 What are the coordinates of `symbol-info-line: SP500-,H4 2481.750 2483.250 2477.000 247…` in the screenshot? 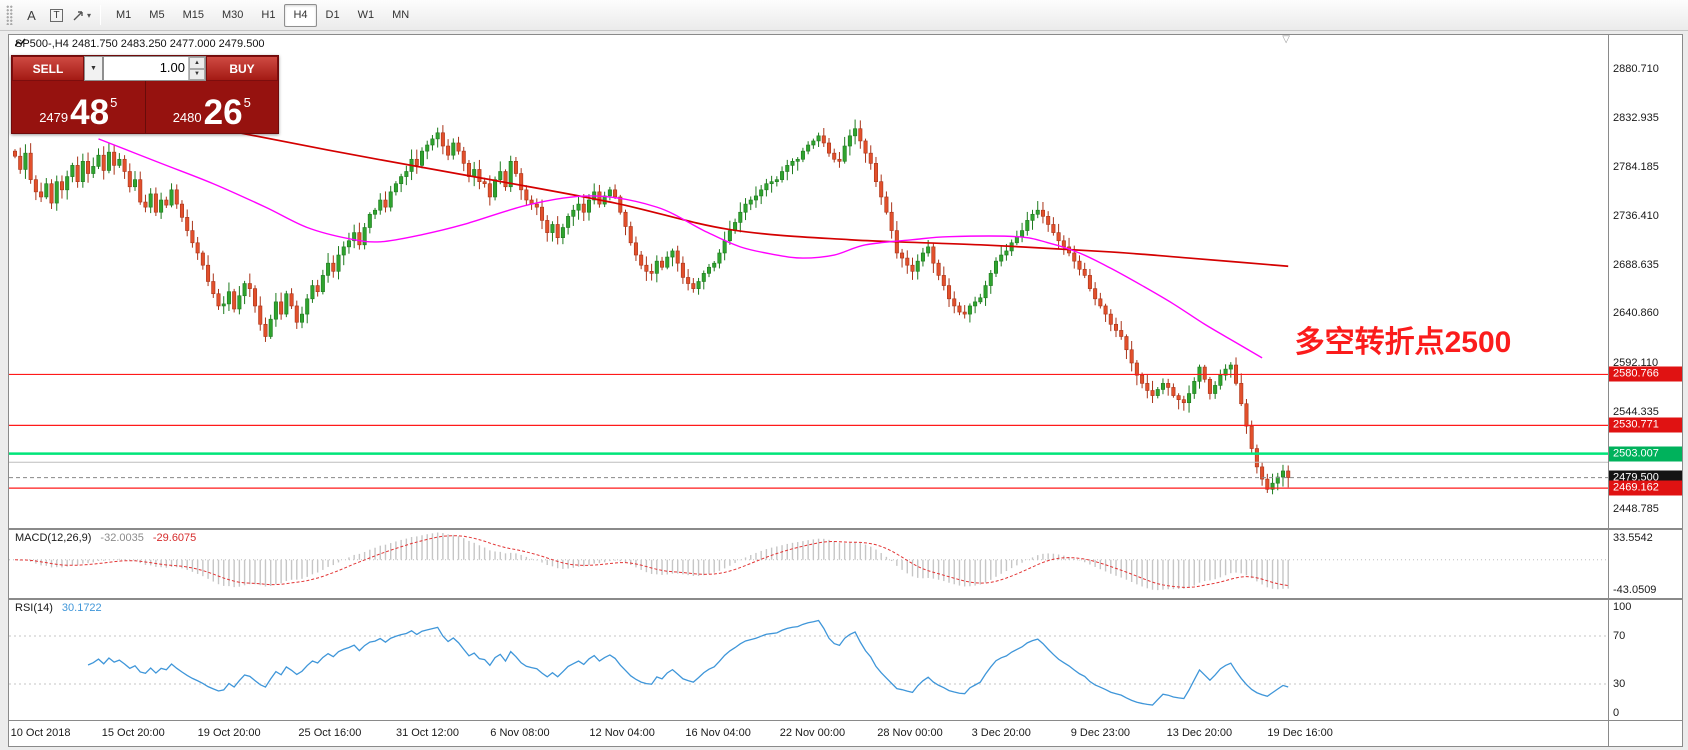 It's located at (140, 44).